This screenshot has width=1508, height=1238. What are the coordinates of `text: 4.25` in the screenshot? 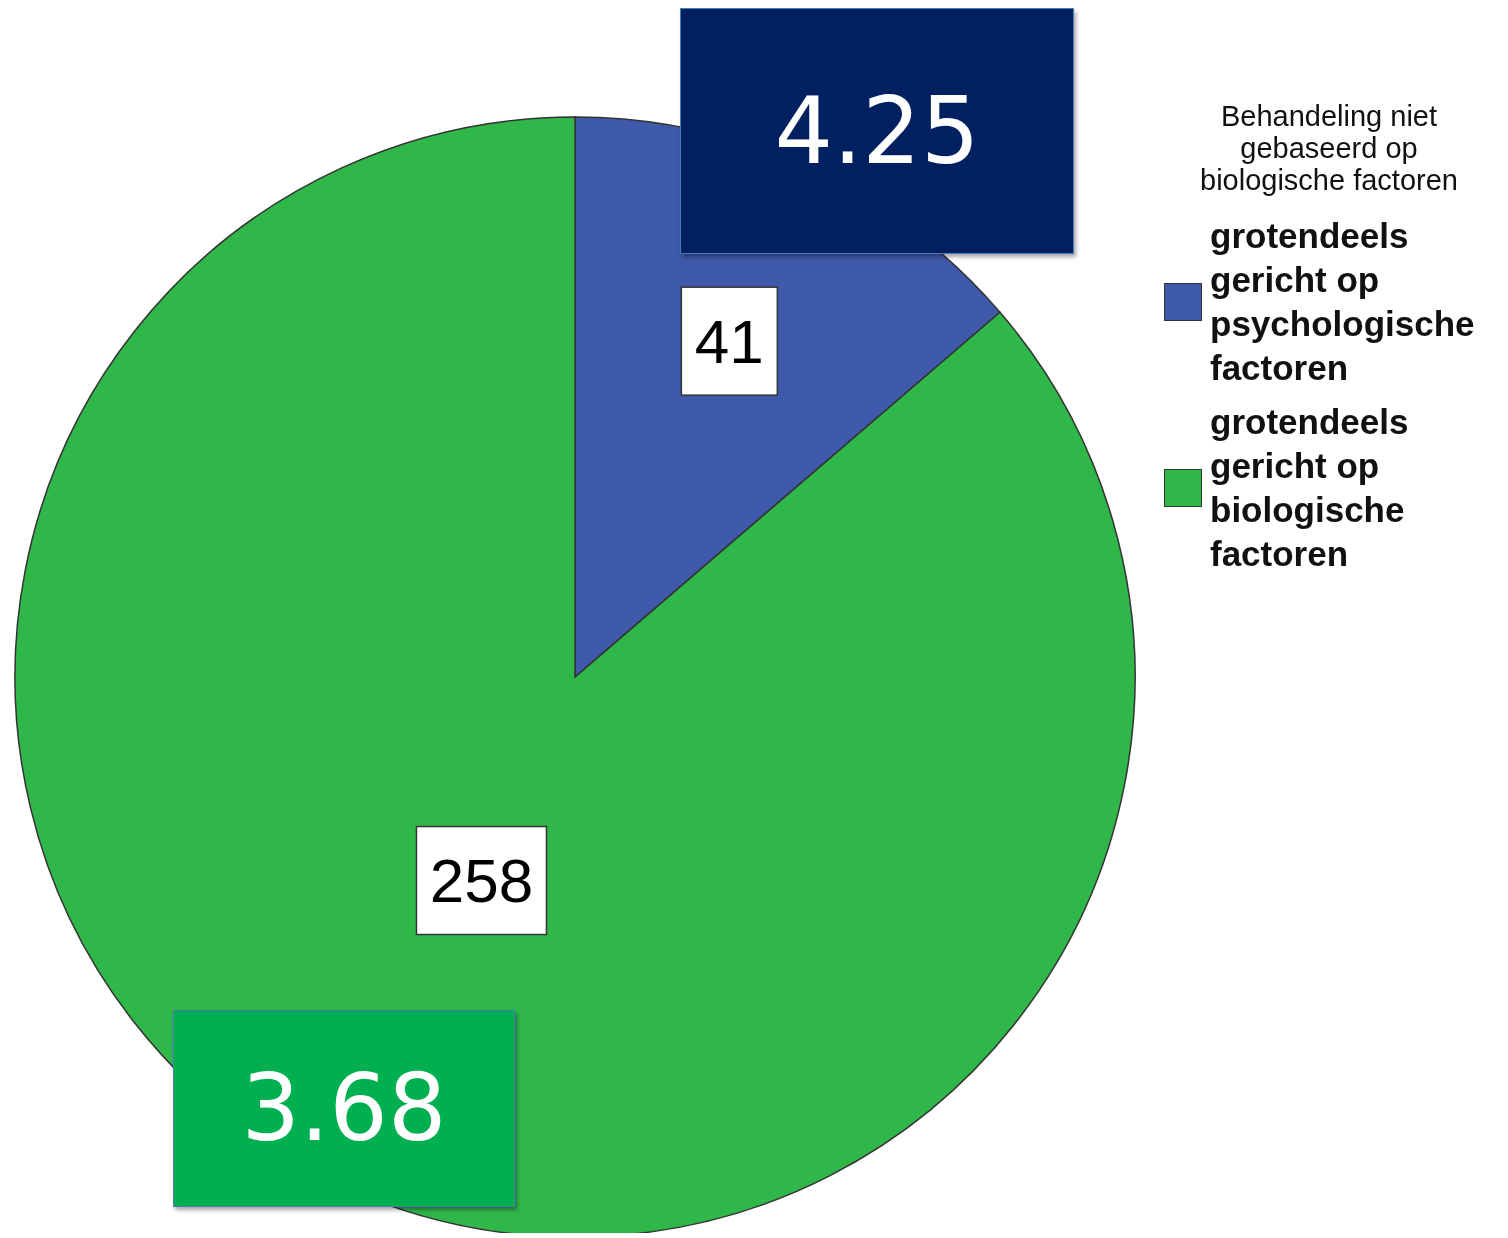 It's located at (877, 131).